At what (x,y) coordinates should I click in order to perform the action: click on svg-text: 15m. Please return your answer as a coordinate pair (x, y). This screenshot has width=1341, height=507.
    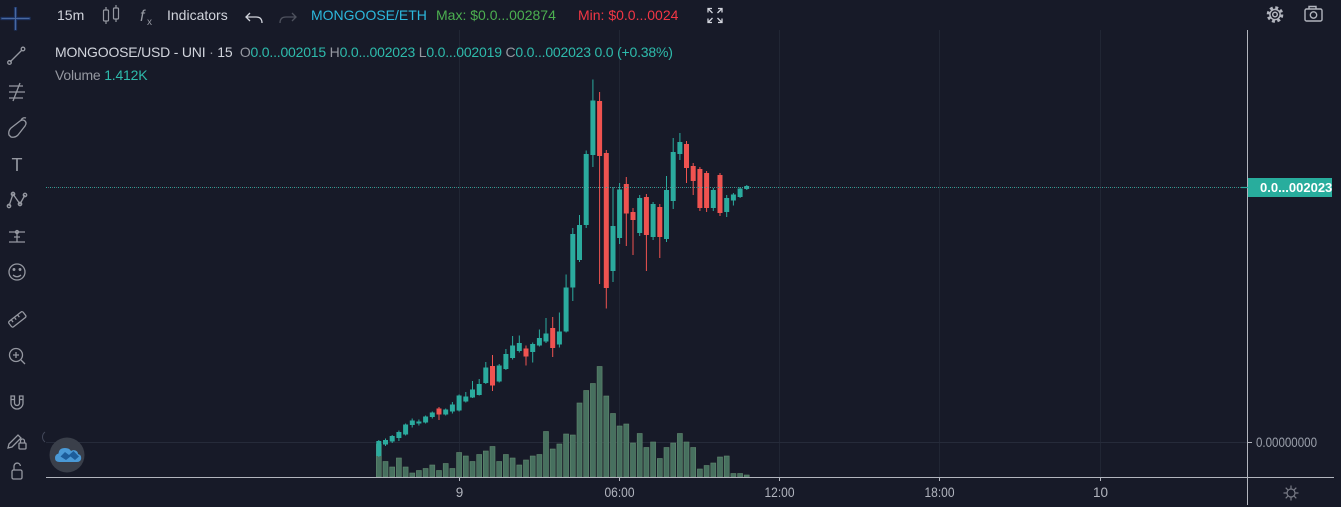
    Looking at the image, I should click on (70, 15).